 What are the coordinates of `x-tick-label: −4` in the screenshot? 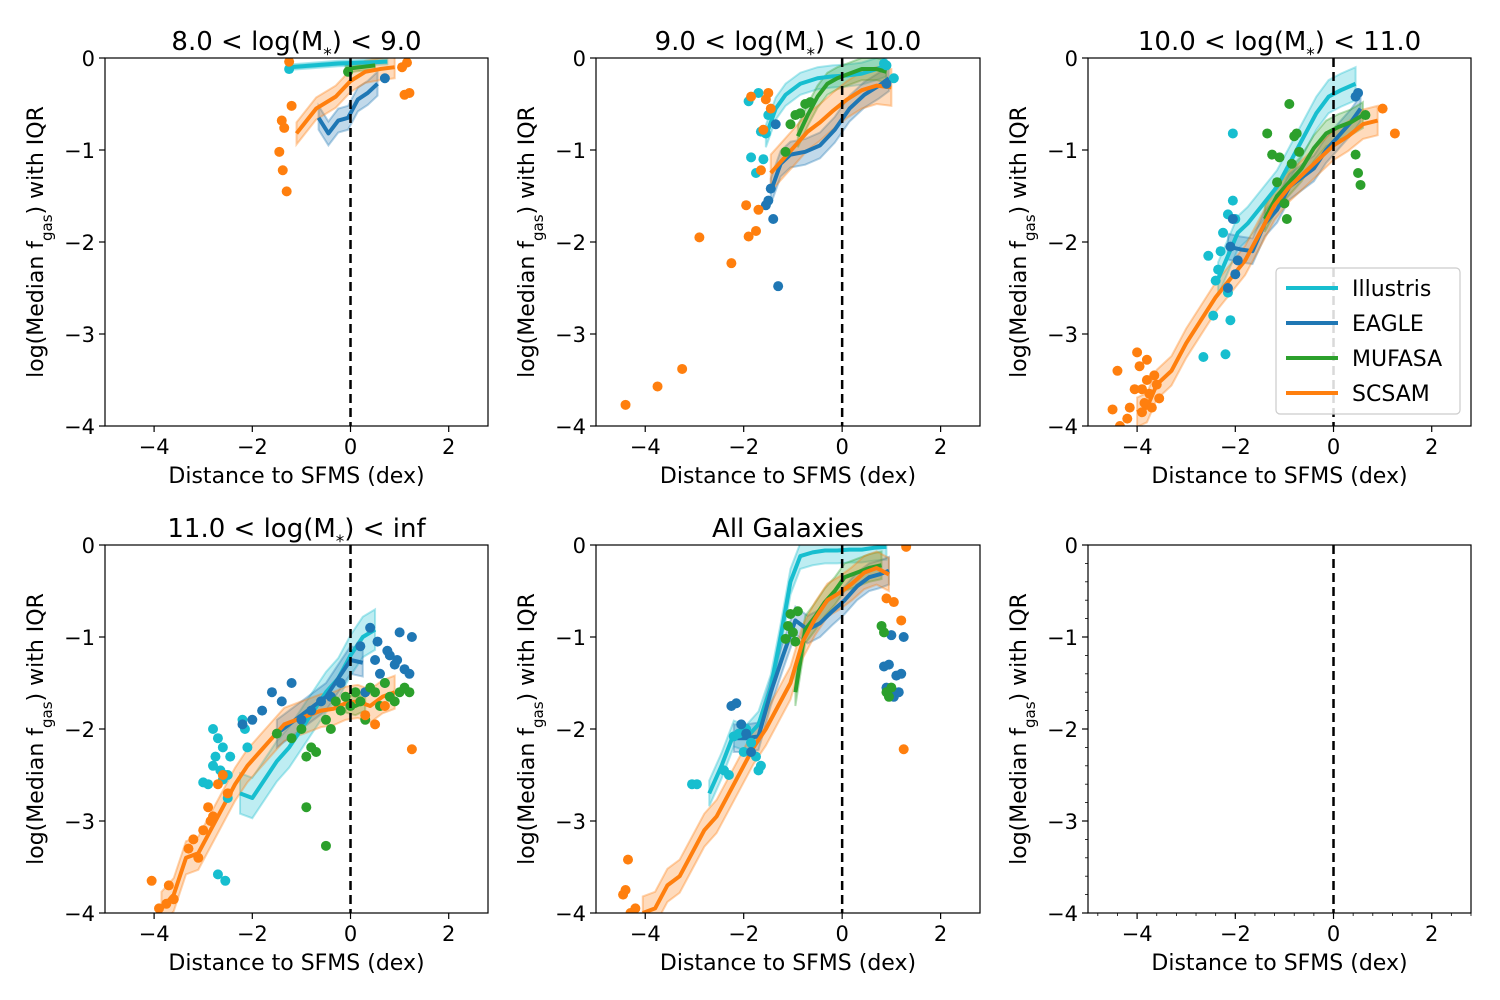 It's located at (154, 934).